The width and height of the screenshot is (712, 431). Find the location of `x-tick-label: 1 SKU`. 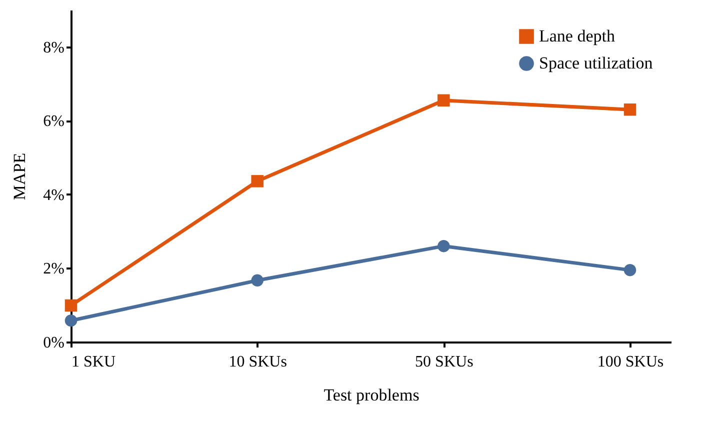

x-tick-label: 1 SKU is located at coordinates (94, 362).